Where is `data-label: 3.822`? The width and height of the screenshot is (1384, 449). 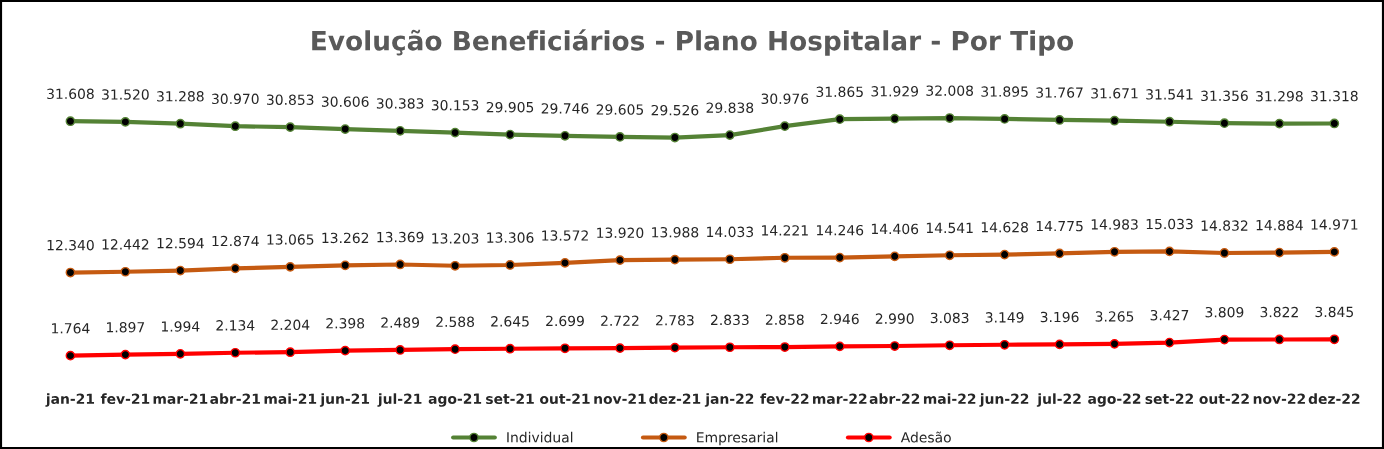
data-label: 3.822 is located at coordinates (1279, 312).